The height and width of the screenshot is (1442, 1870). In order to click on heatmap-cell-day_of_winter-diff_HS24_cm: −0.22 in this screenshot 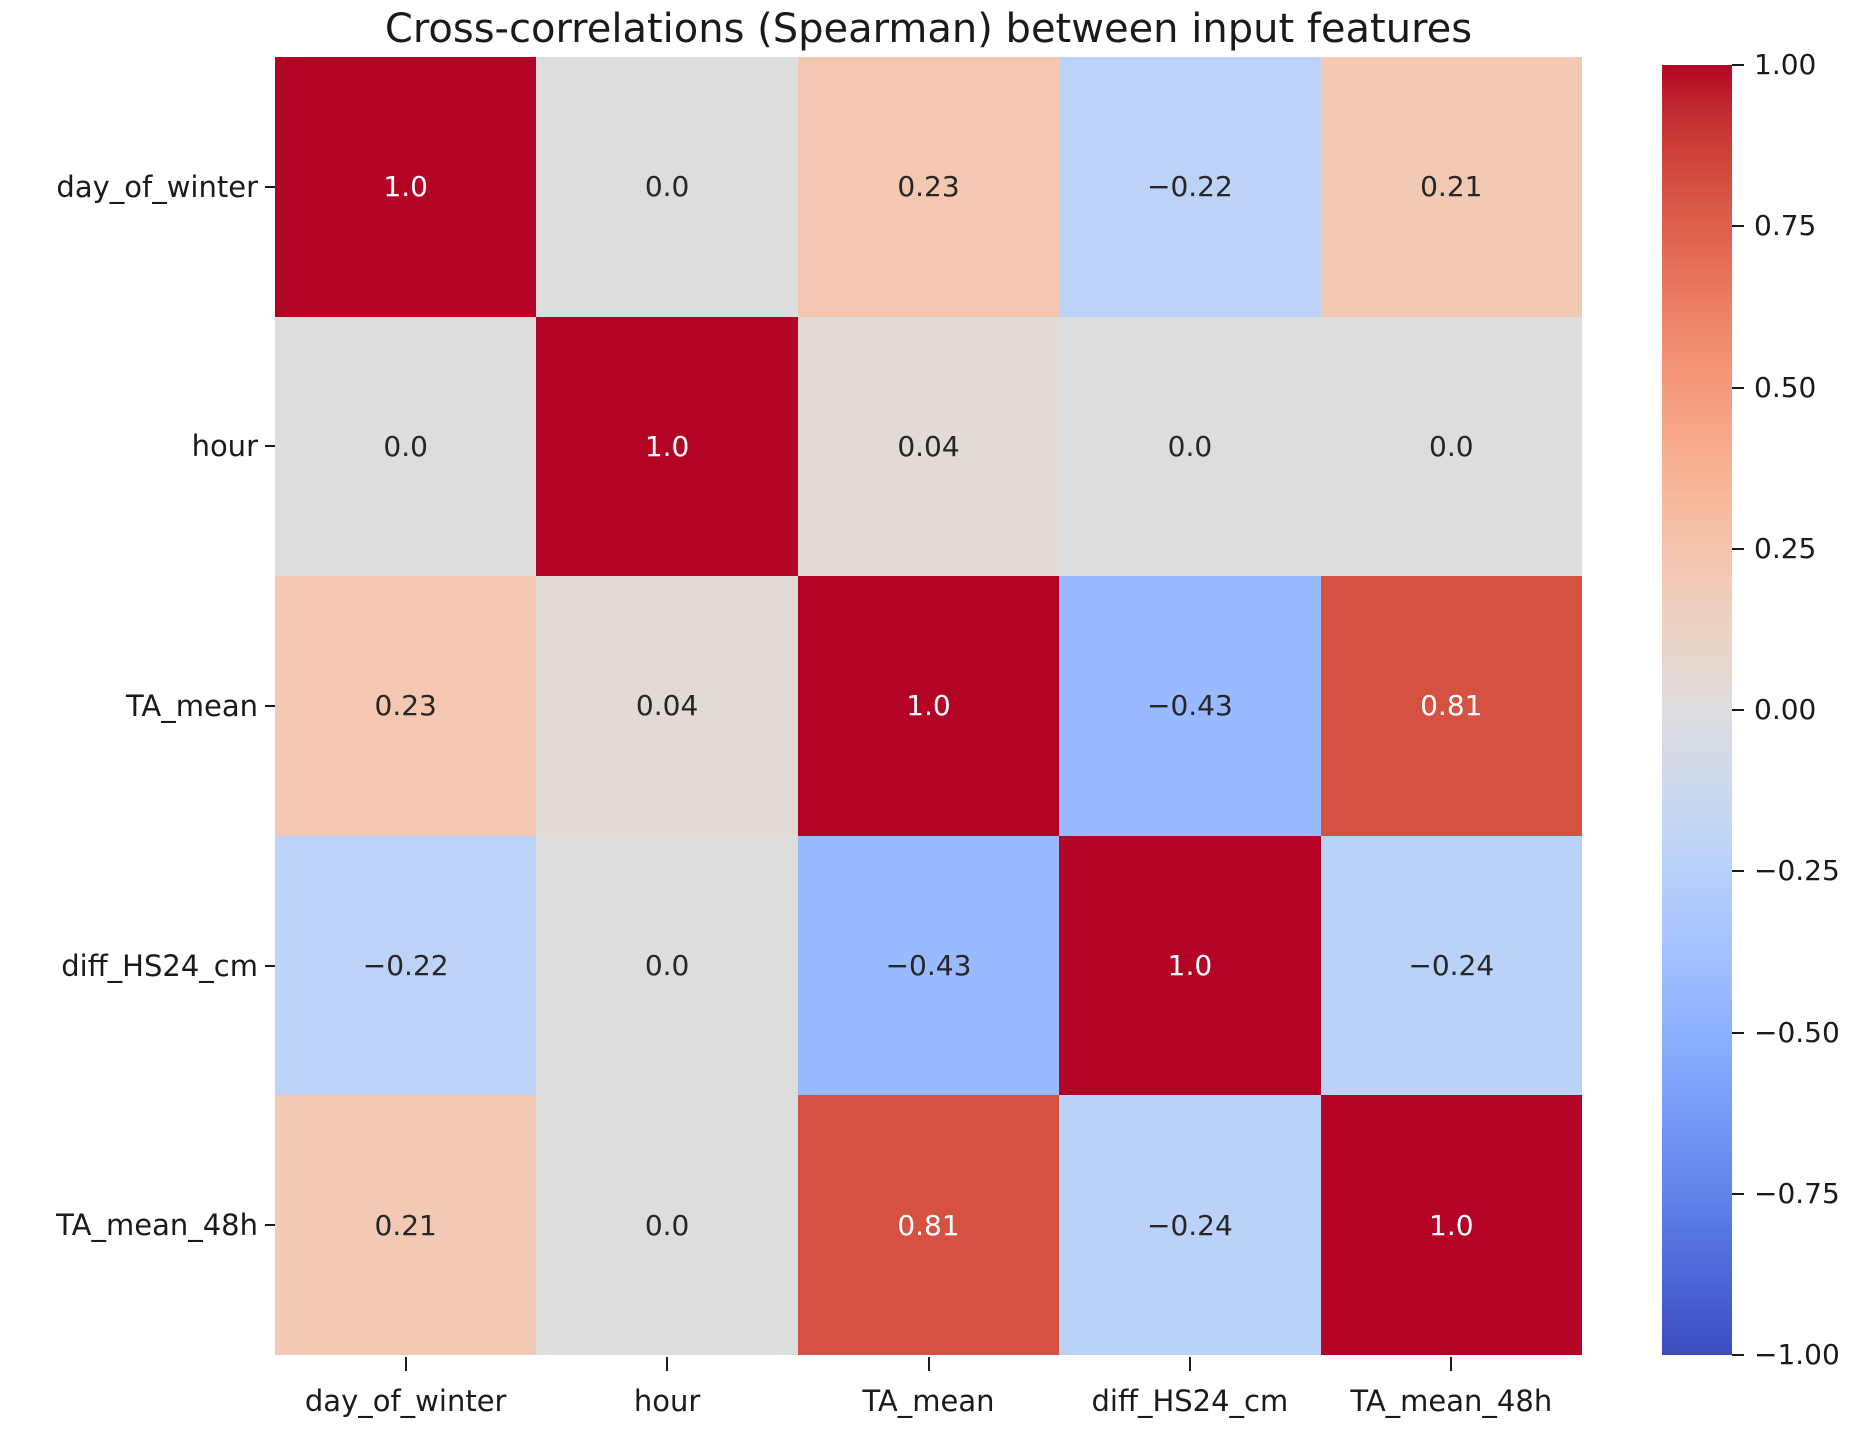, I will do `click(1190, 187)`.